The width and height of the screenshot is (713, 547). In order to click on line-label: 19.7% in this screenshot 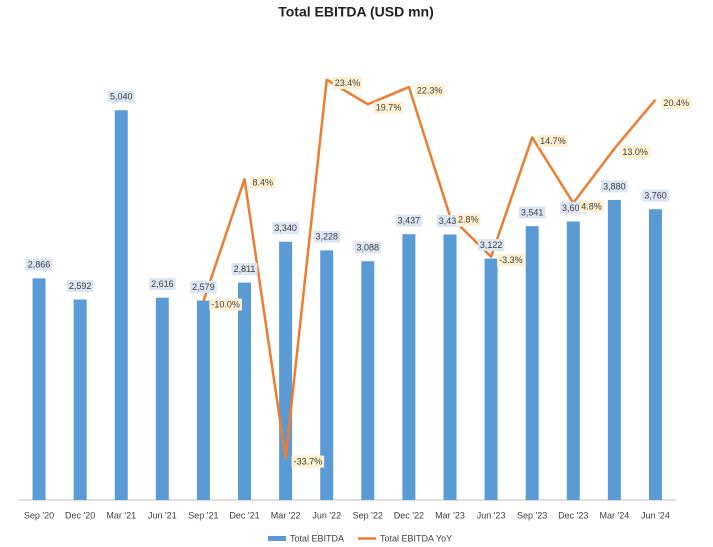, I will do `click(389, 108)`.